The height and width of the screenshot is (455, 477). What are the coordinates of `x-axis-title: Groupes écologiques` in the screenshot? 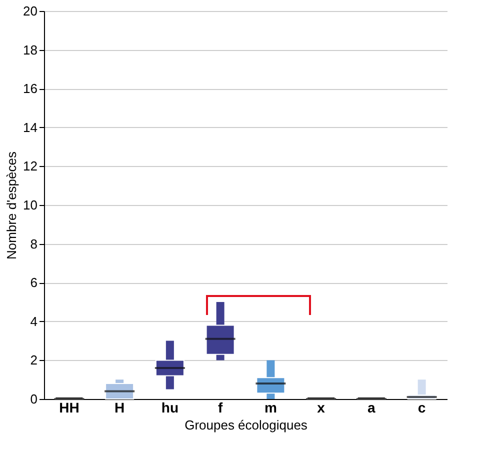 It's located at (246, 425).